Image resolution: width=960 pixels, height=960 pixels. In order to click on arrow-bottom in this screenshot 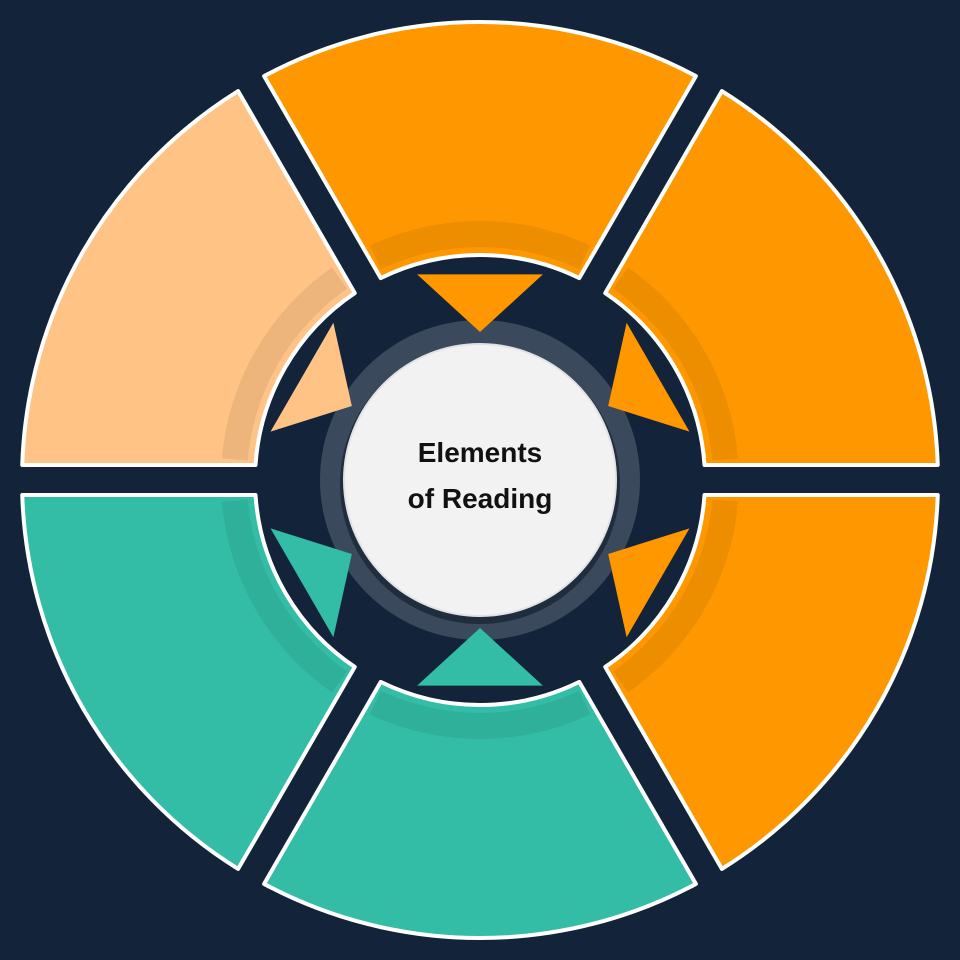, I will do `click(480, 657)`.